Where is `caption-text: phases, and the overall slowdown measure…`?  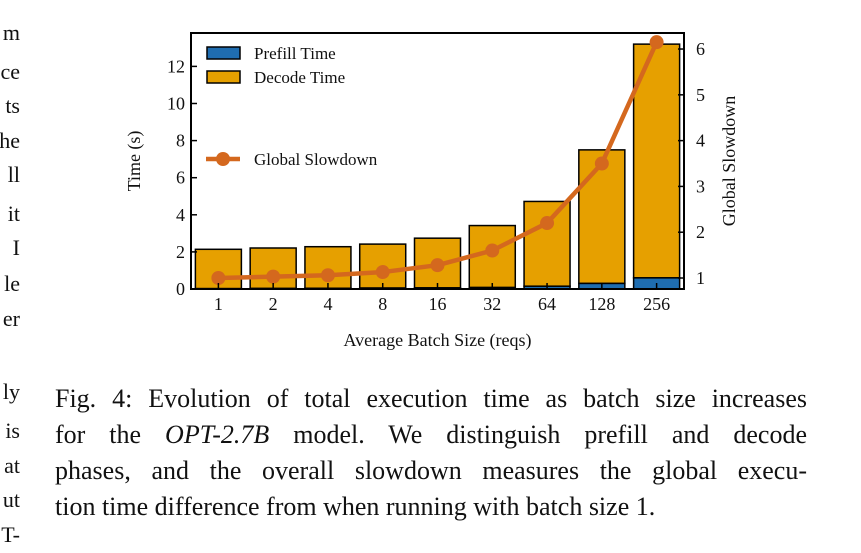 caption-text: phases, and the overall slowdown measure… is located at coordinates (431, 470).